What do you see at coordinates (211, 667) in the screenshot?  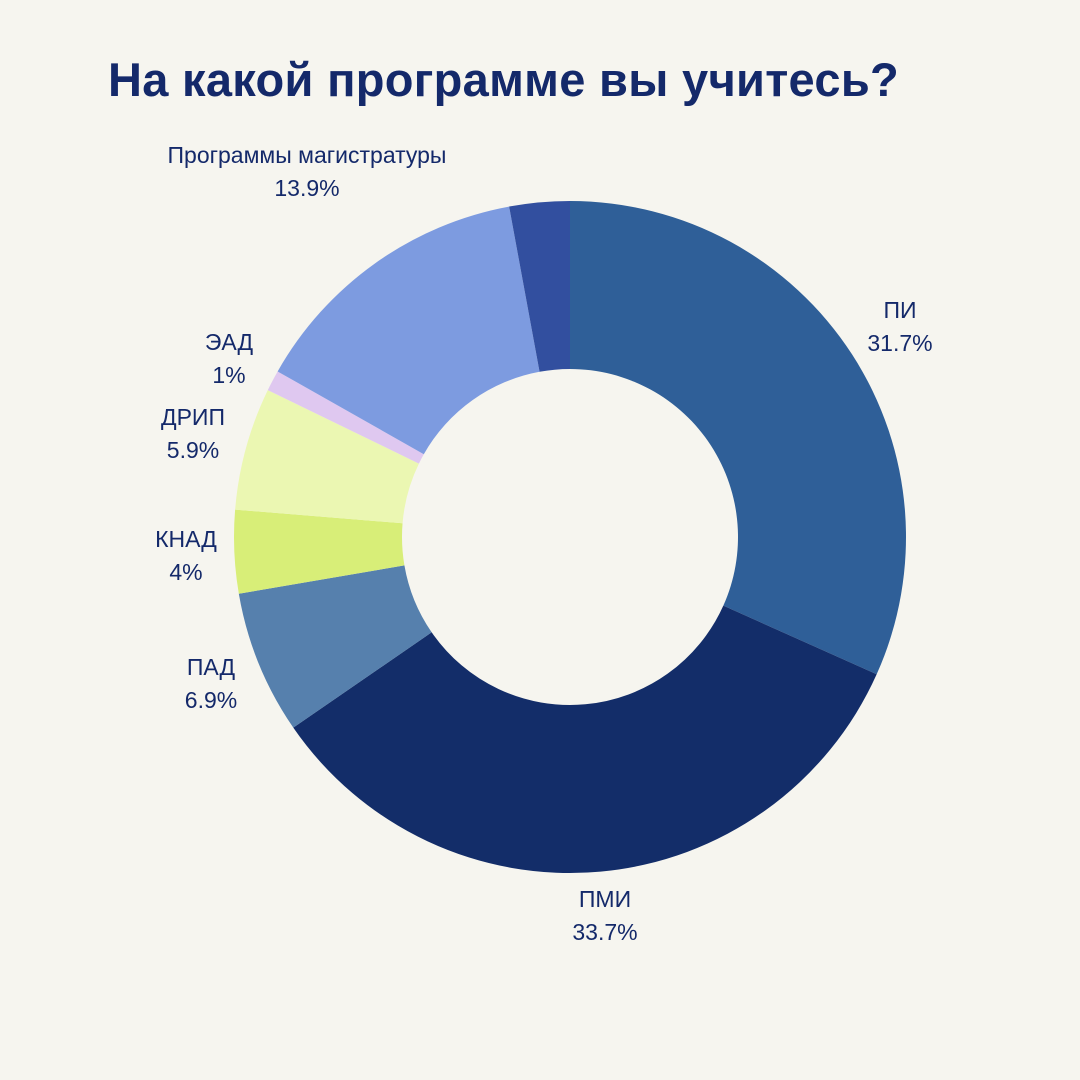 I see `slice-label: ПАД` at bounding box center [211, 667].